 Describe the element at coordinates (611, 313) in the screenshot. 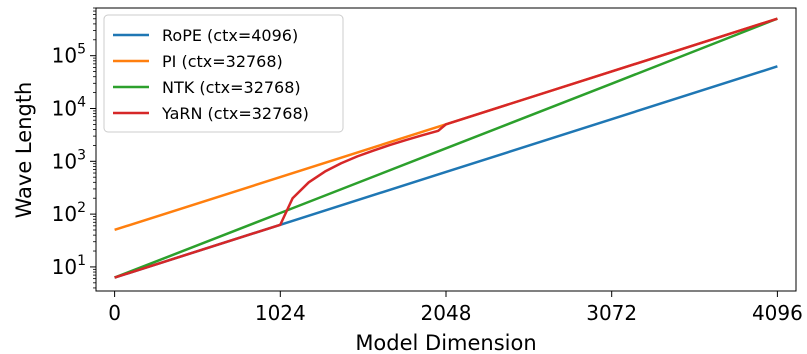

I see `x-tick-label-3: 3072` at that location.